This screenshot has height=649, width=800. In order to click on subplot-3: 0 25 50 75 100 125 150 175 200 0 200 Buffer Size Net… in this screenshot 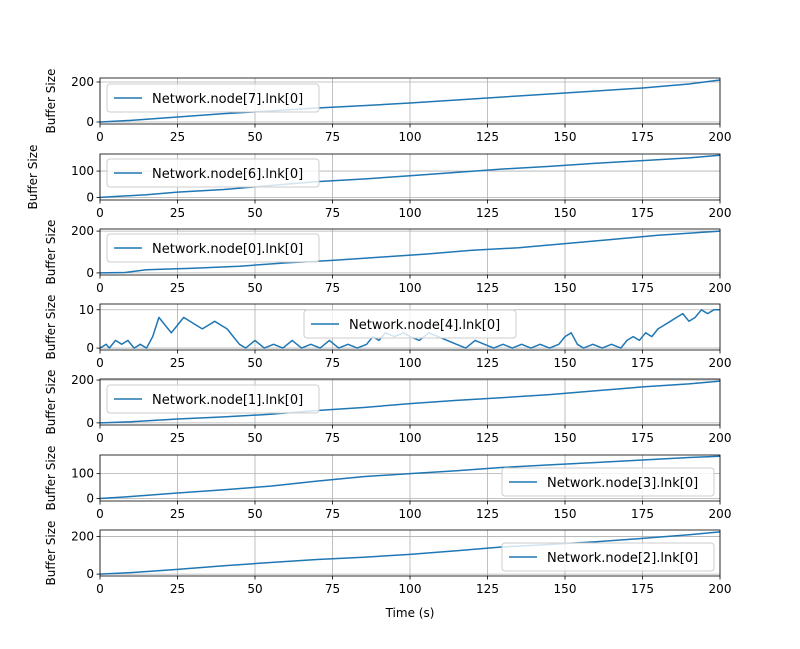, I will do `click(387, 257)`.